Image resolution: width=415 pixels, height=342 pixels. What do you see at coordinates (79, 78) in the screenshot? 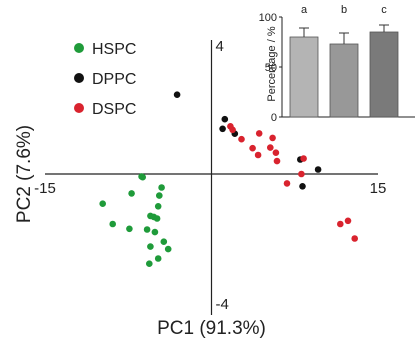
I see `legend-marker-dppc` at bounding box center [79, 78].